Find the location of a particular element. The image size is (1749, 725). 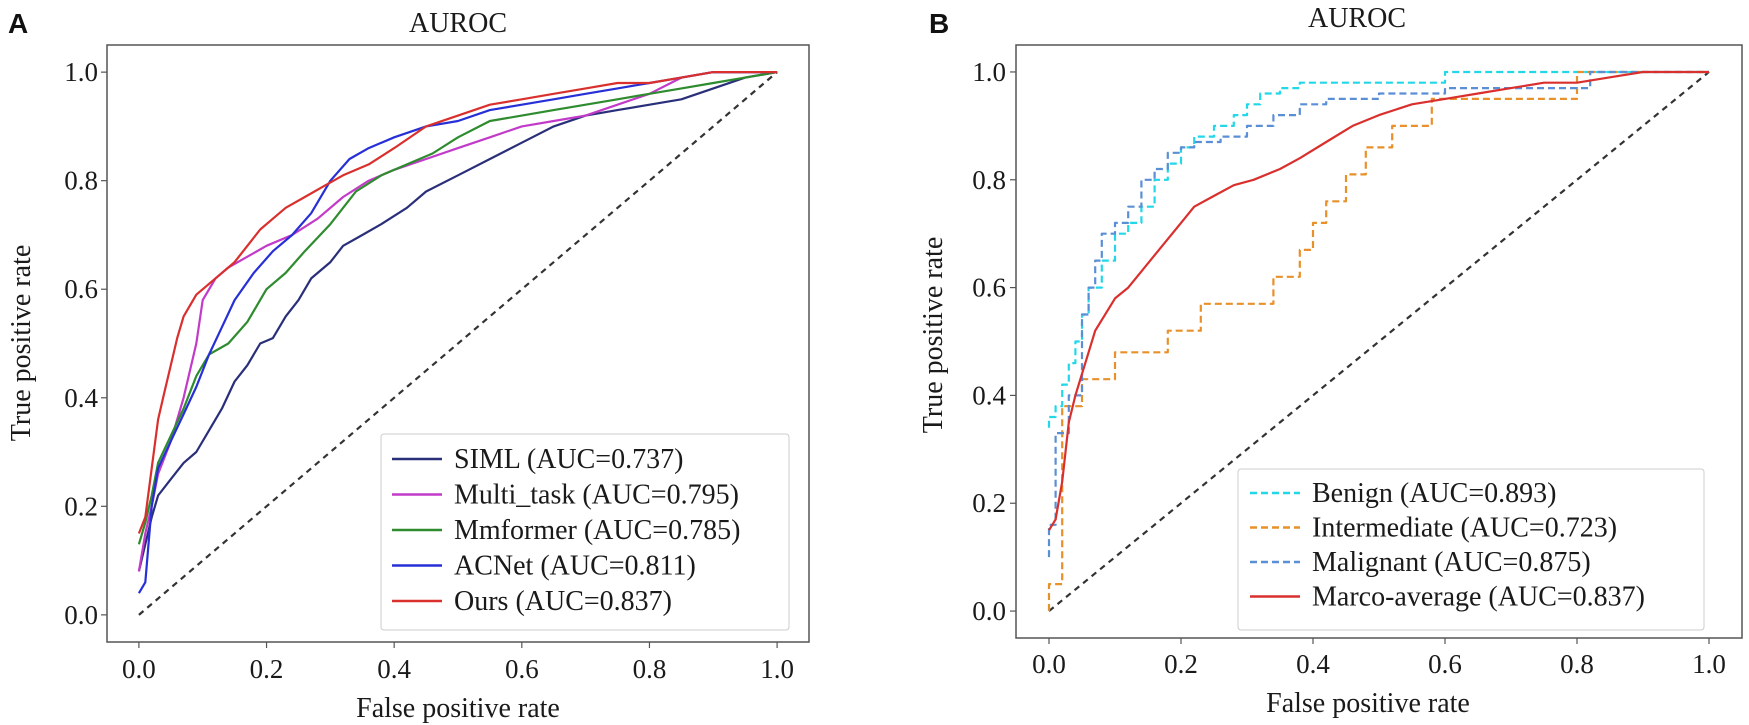

panel-a-letter: A is located at coordinates (18, 23).